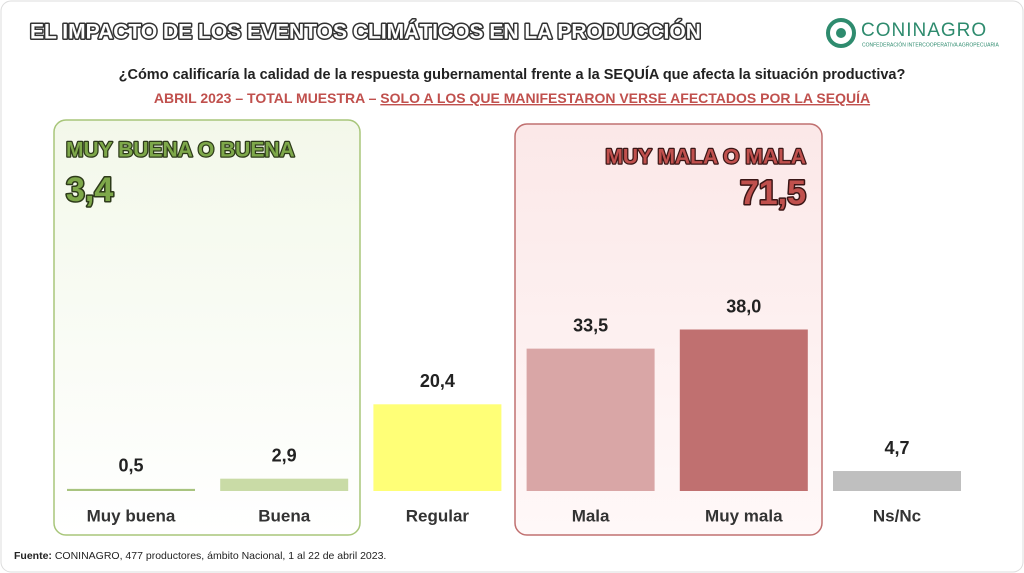 The image size is (1024, 573). What do you see at coordinates (437, 381) in the screenshot?
I see `value-label: 20,4` at bounding box center [437, 381].